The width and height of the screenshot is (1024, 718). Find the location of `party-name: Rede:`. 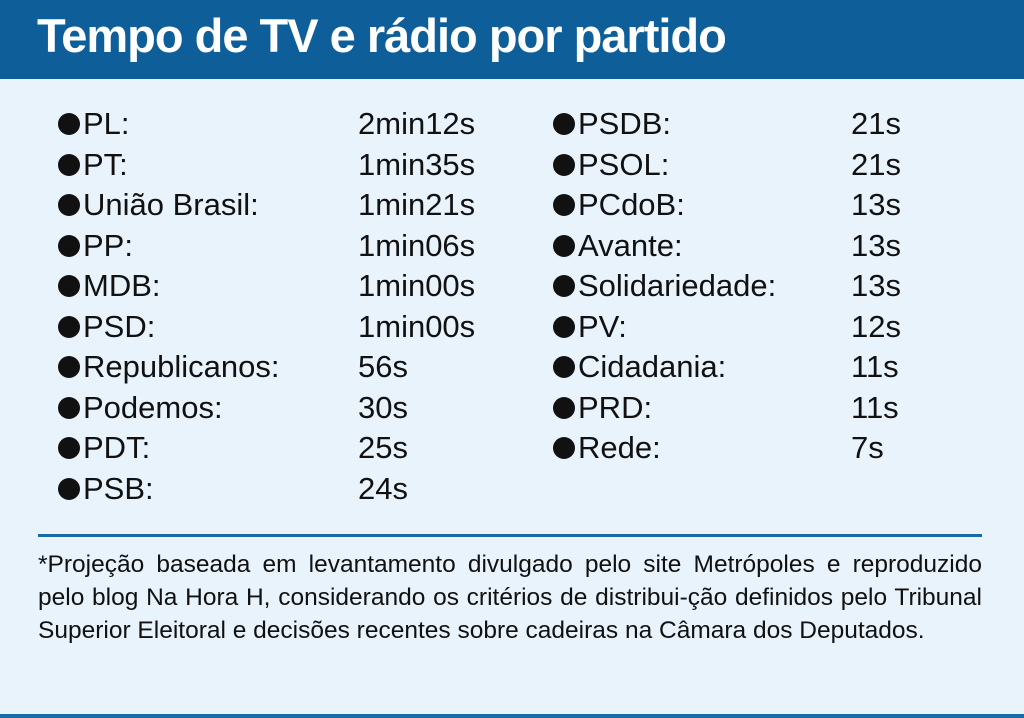

party-name: Rede: is located at coordinates (619, 447).